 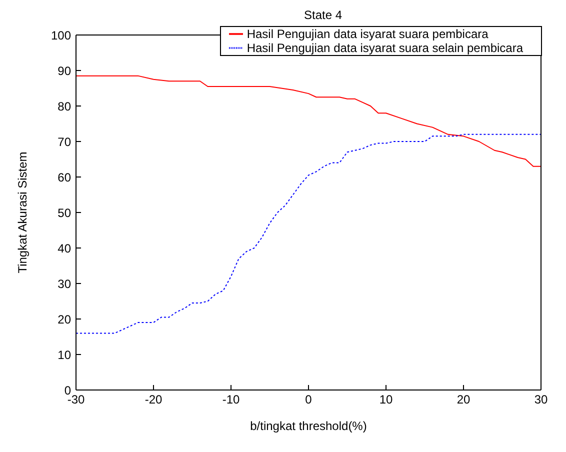 I want to click on chart-title: State 4, so click(x=323, y=16).